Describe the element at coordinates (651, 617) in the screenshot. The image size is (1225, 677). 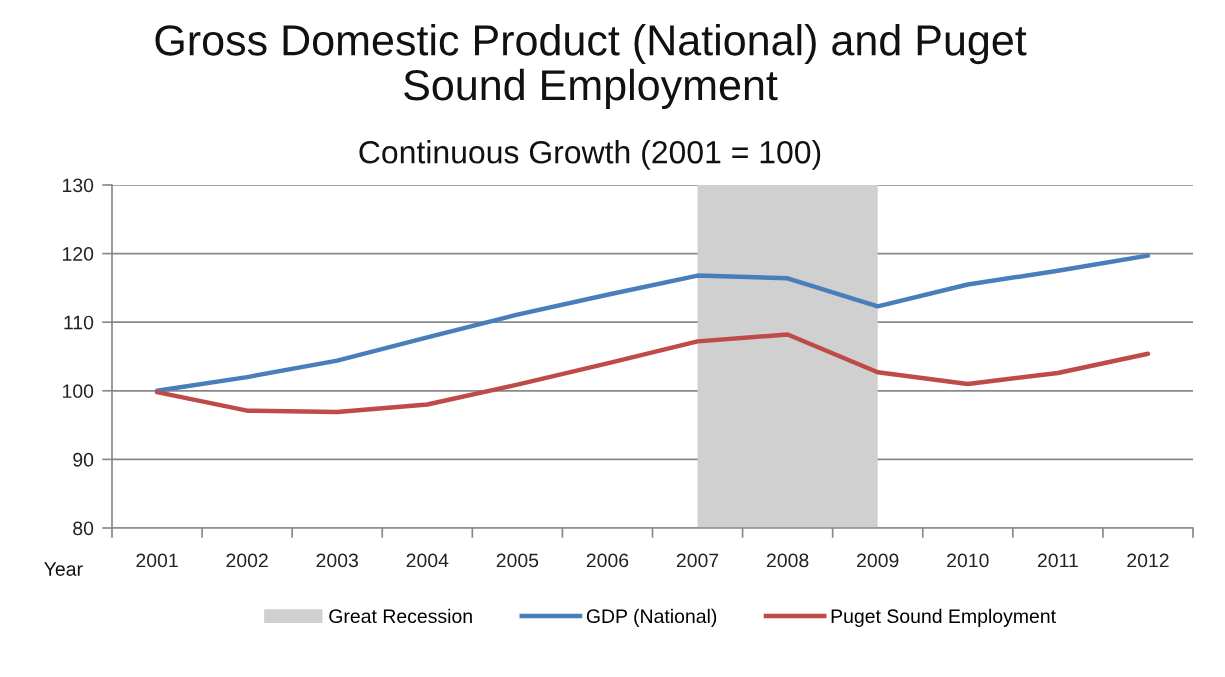
I see `legend-label: GDP (National)` at that location.